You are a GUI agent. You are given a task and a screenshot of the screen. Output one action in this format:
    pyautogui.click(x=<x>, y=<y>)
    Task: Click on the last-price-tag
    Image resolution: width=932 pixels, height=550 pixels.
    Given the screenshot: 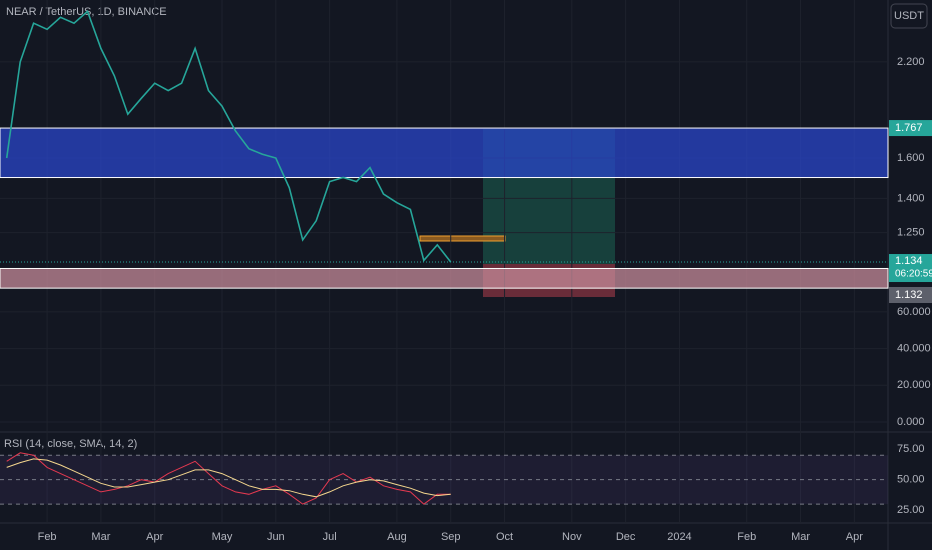 What is the action you would take?
    pyautogui.click(x=910, y=268)
    